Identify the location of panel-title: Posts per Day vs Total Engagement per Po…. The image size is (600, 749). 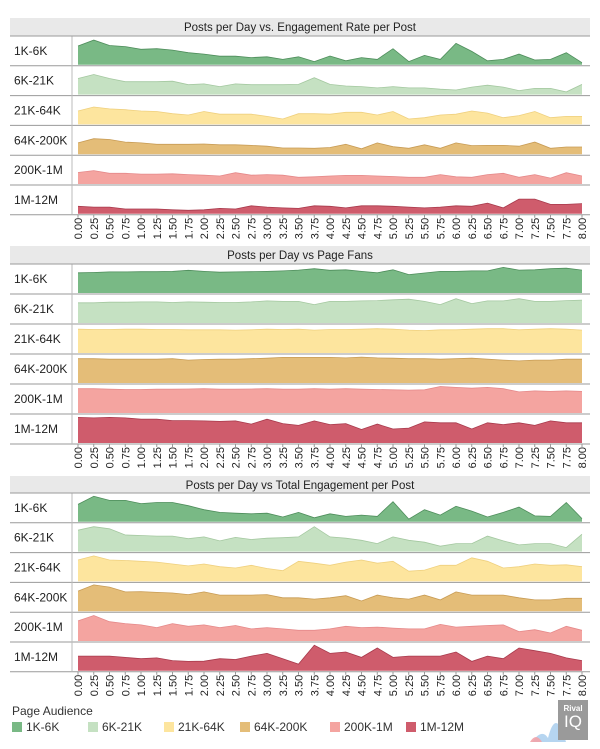
(300, 486).